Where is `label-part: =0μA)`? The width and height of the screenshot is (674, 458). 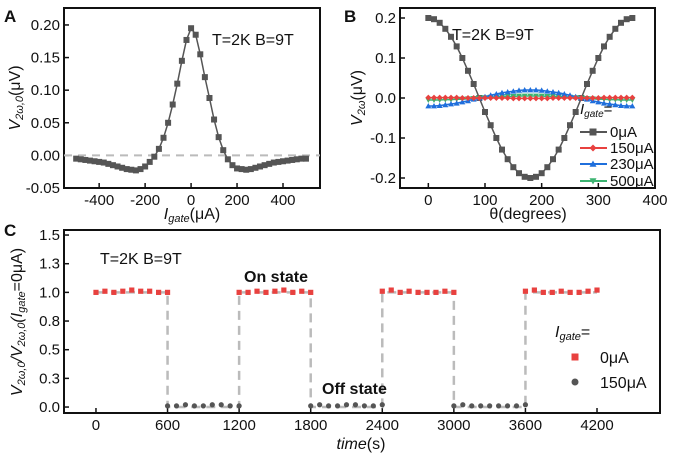 label-part: =0μA) is located at coordinates (17, 269).